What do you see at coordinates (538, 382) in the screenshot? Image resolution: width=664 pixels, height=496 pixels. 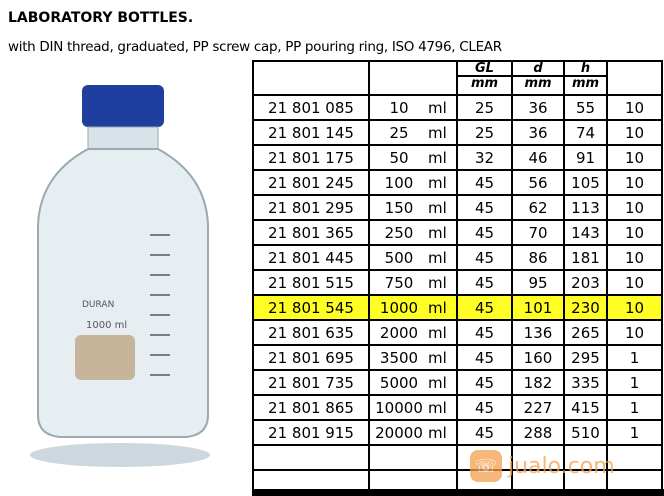 I see `d-value: 182` at bounding box center [538, 382].